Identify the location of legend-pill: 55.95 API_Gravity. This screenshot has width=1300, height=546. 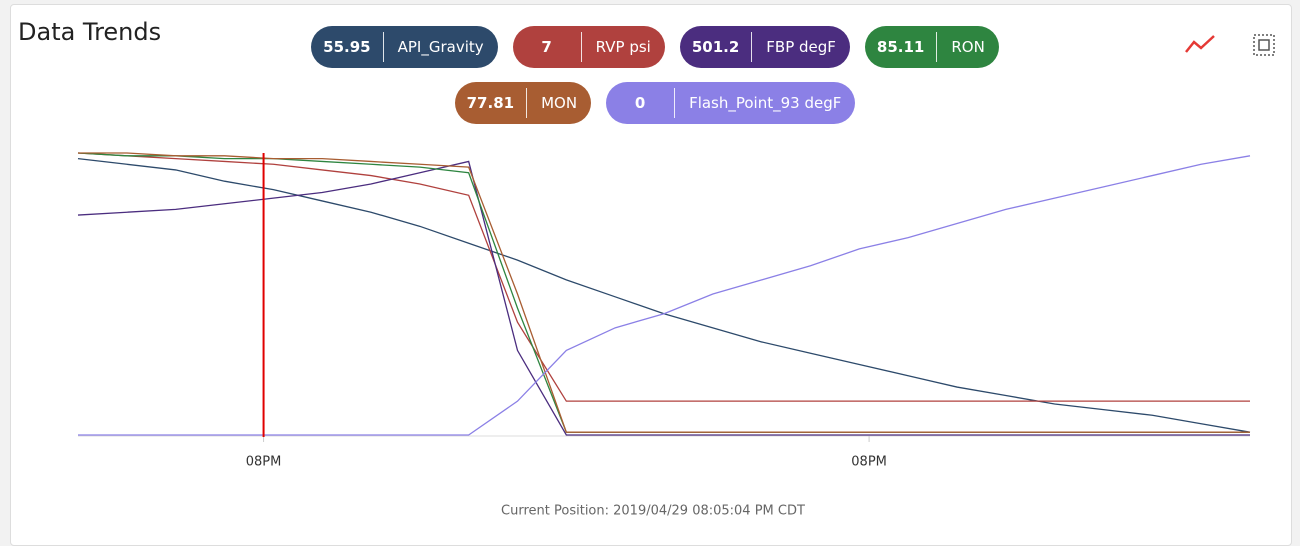
(404, 47).